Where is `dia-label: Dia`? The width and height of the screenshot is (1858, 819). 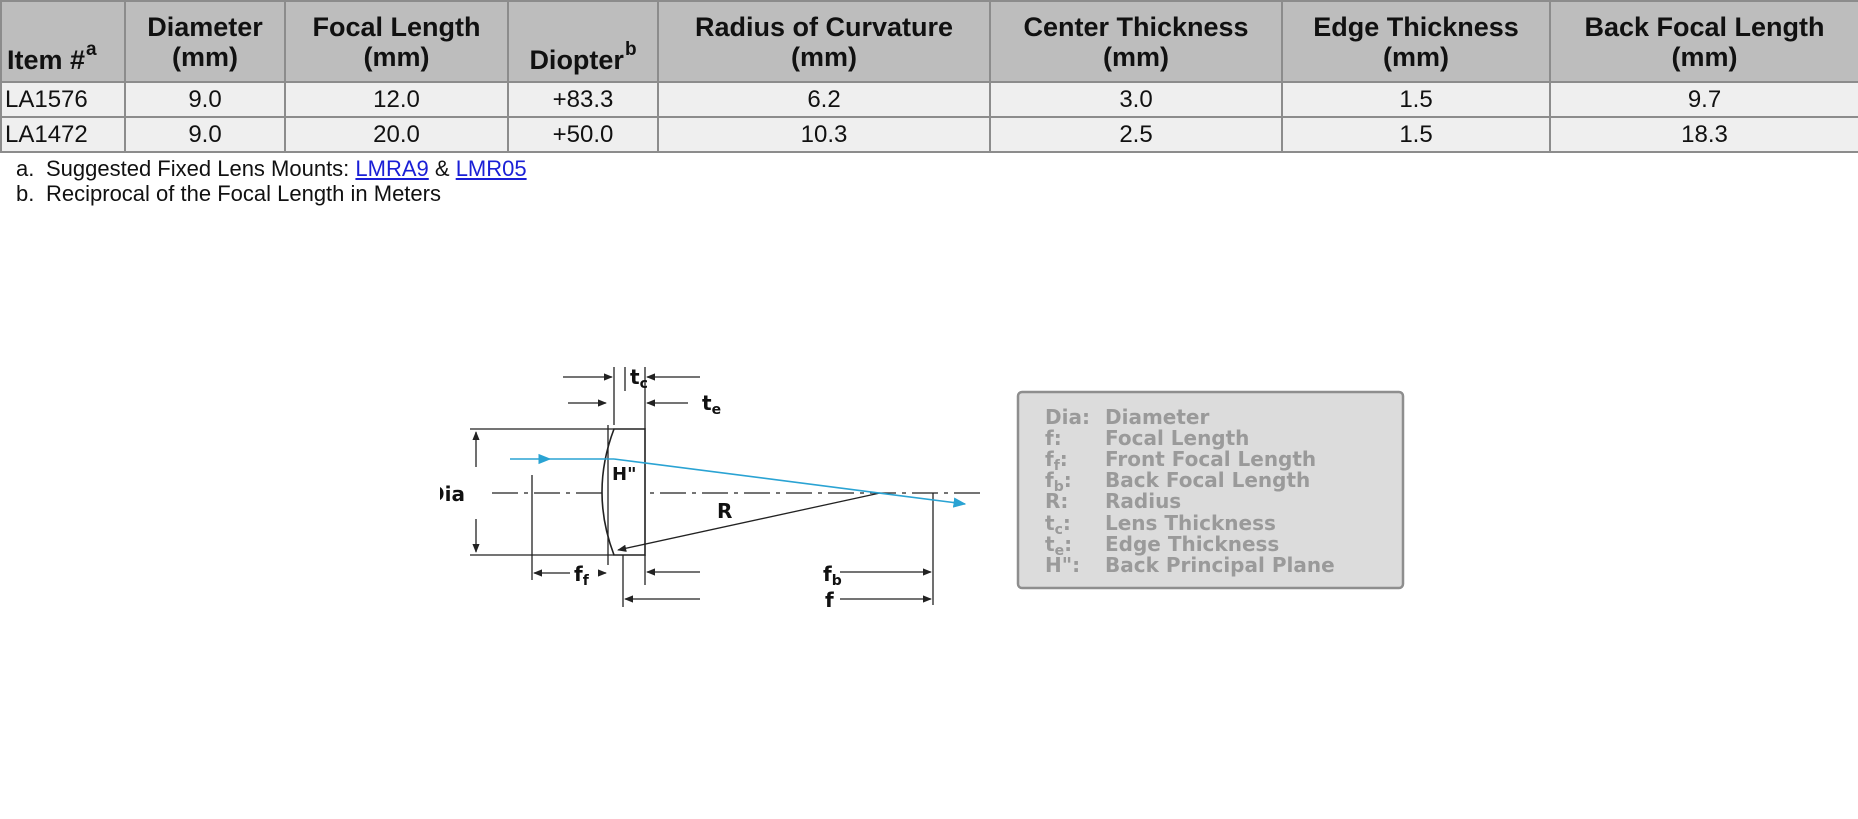 dia-label: Dia is located at coordinates (452, 494).